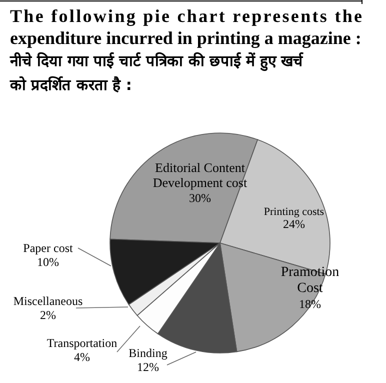 Image resolution: width=386 pixels, height=383 pixels. Describe the element at coordinates (148, 353) in the screenshot. I see `slice-label: Binding` at that location.